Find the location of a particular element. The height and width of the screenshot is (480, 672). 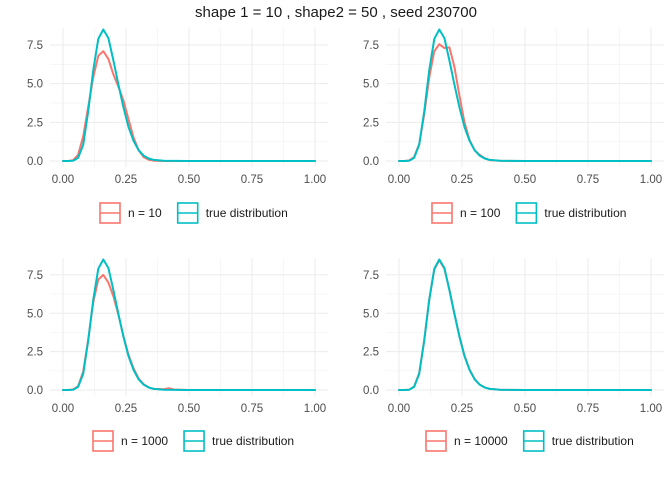

legend-label: n = 10000 is located at coordinates (481, 441).